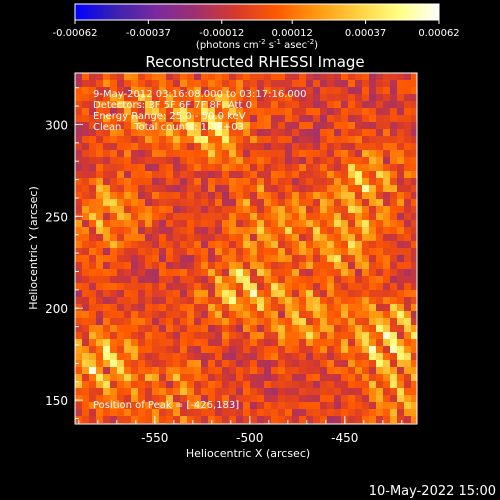 The height and width of the screenshot is (500, 500). What do you see at coordinates (56, 401) in the screenshot?
I see `y-tick-label: 150` at bounding box center [56, 401].